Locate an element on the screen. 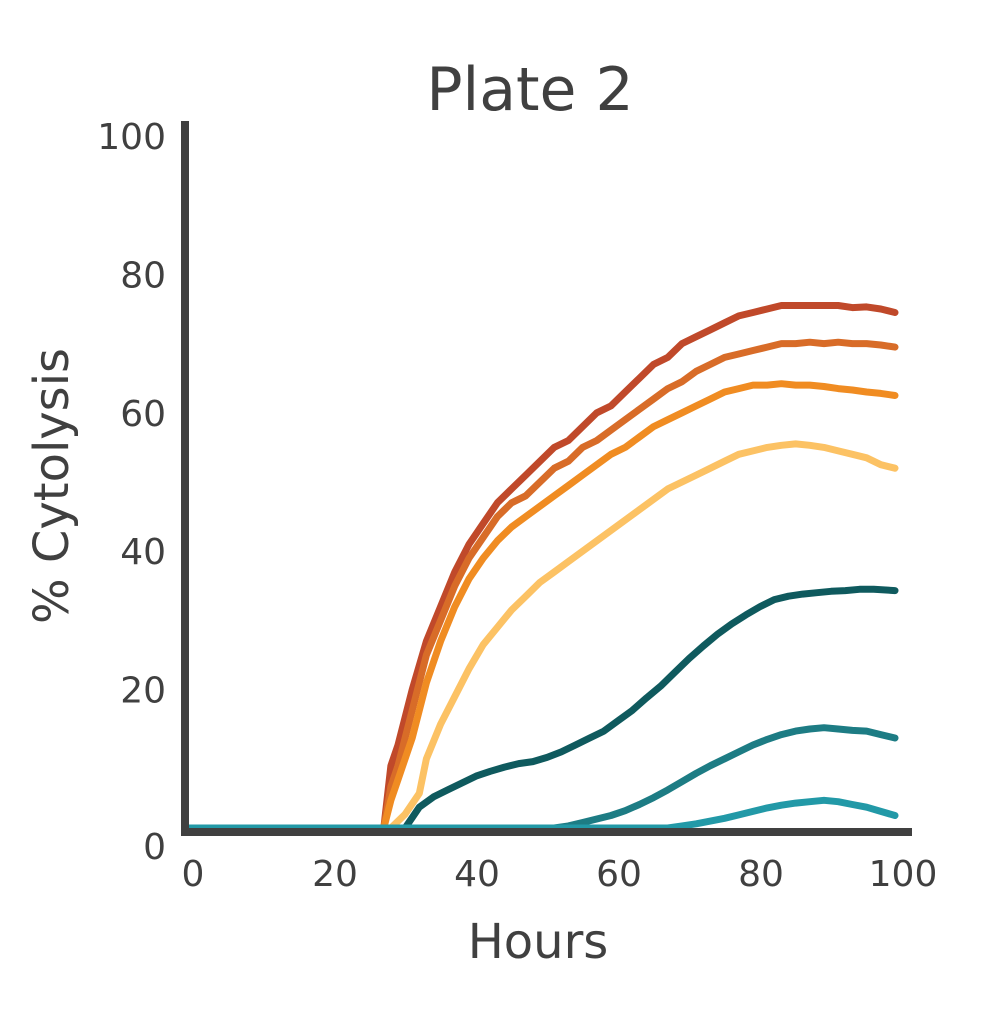  y-tick-label: 100 is located at coordinates (131, 137).